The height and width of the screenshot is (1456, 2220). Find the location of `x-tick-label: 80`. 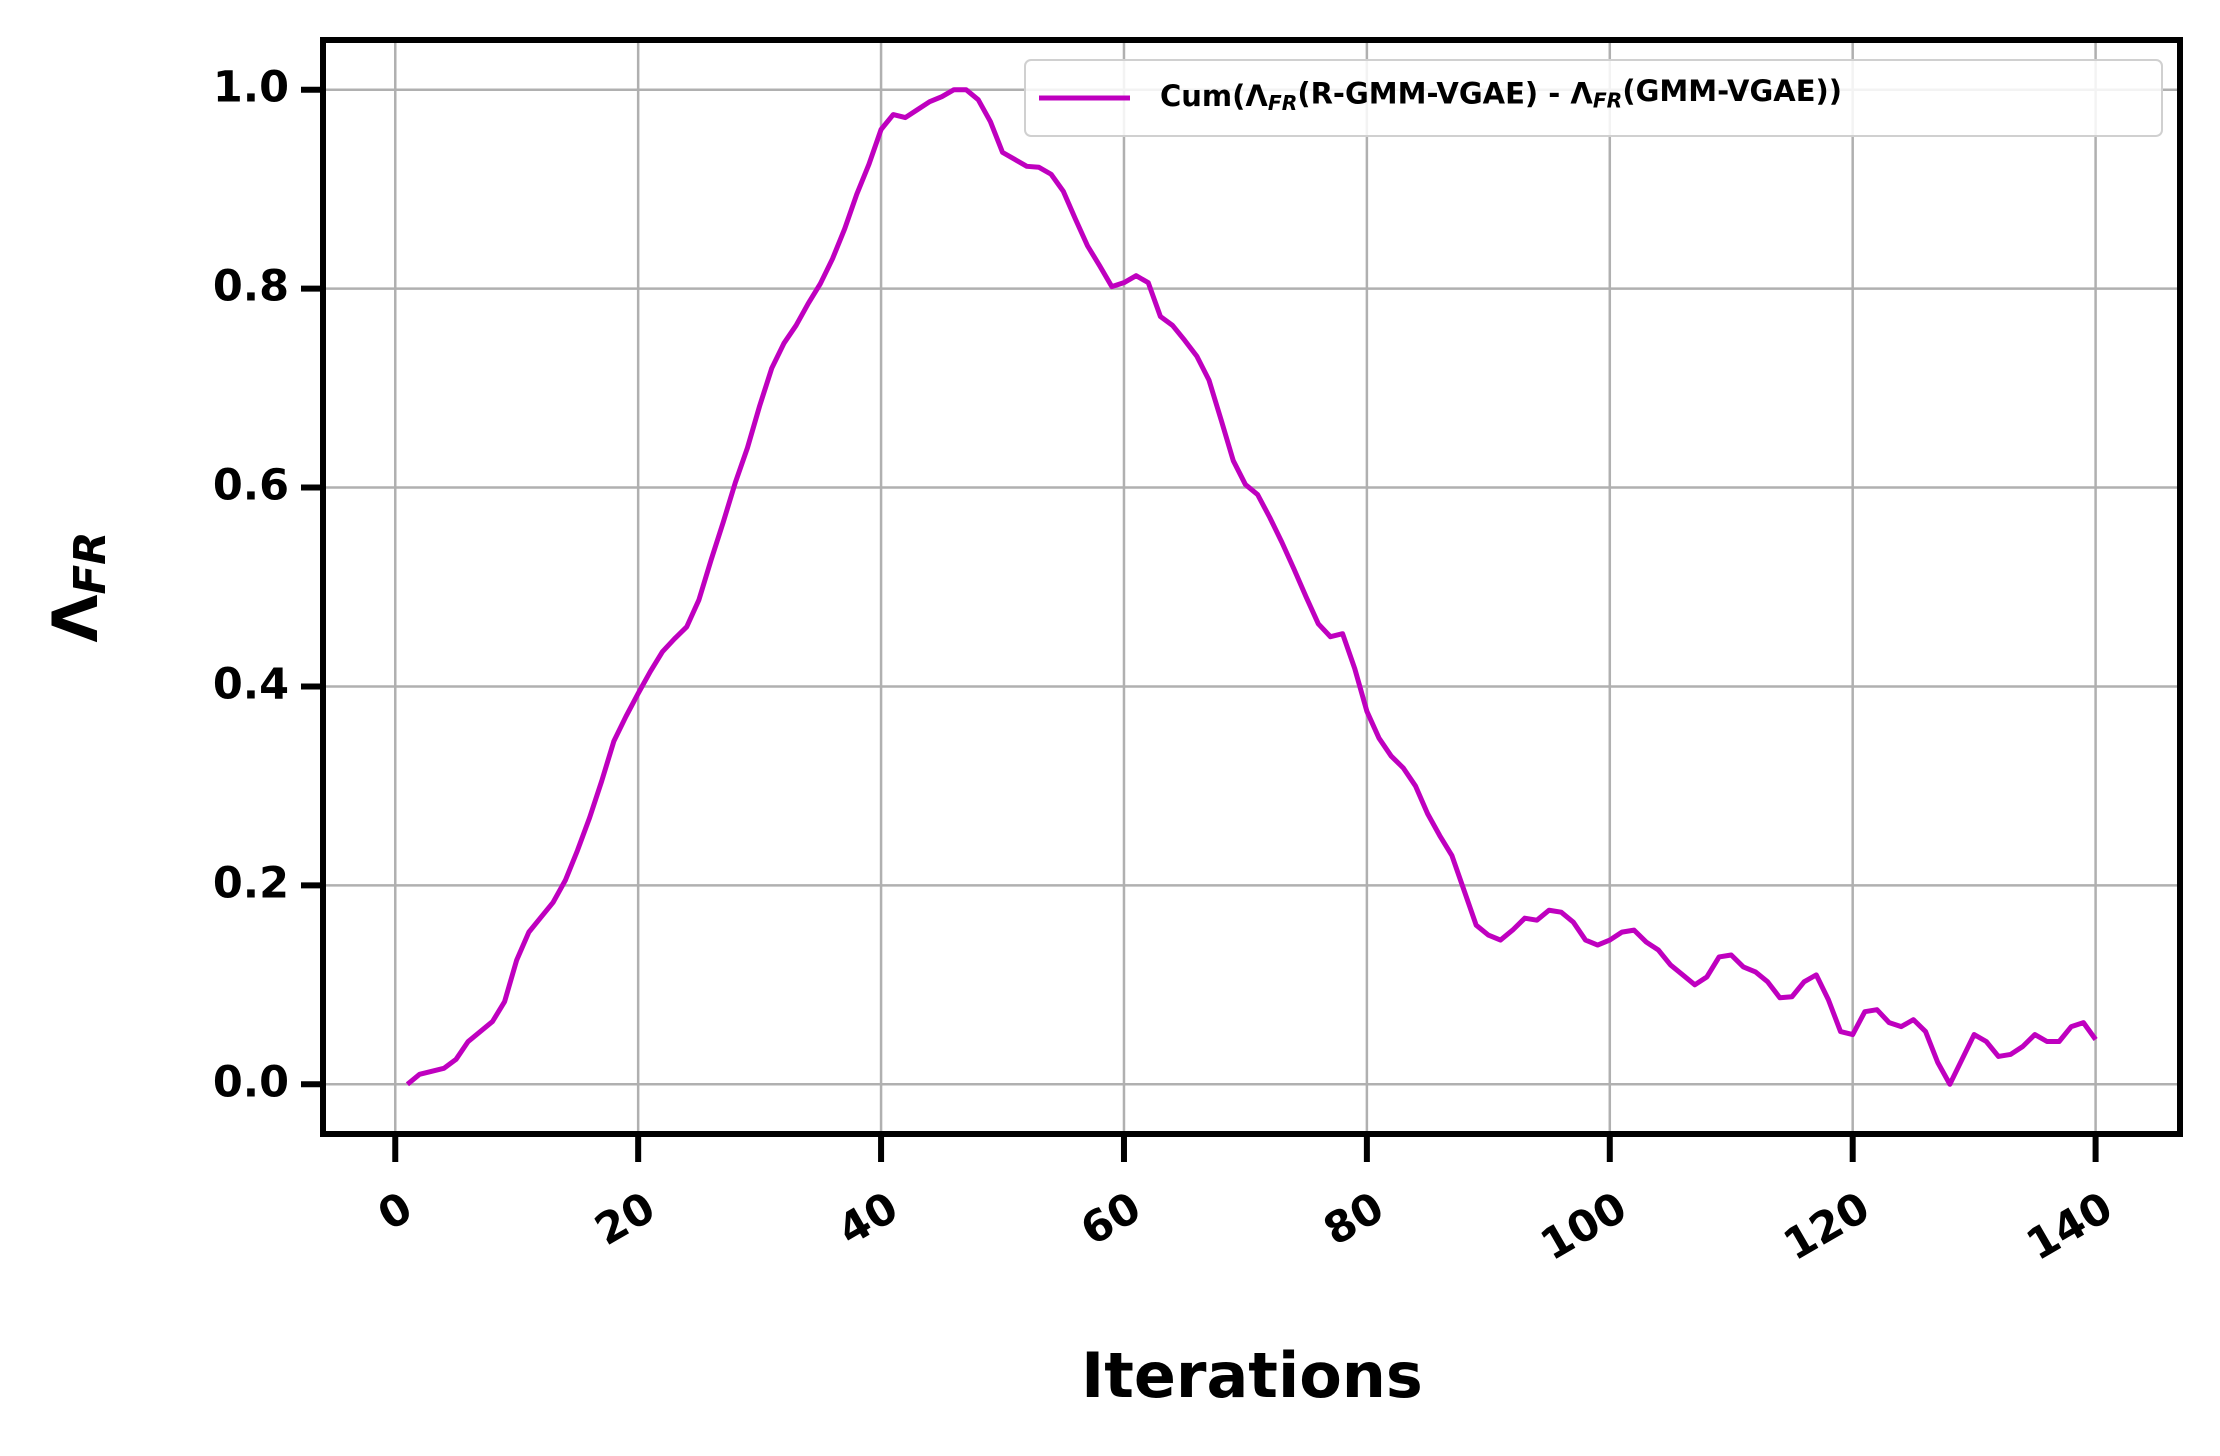

x-tick-label: 80 is located at coordinates (1353, 1218).